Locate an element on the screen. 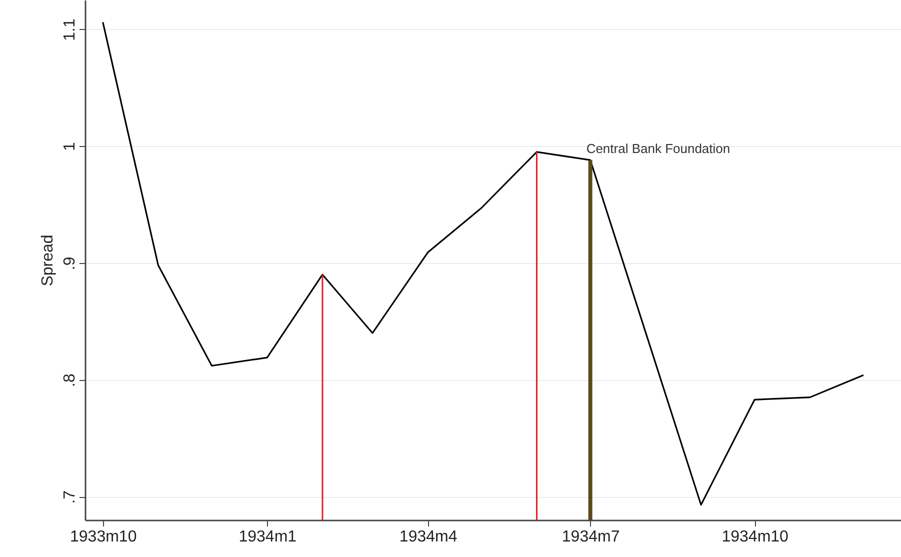  x-tick-label: 1933m10 is located at coordinates (103, 537).